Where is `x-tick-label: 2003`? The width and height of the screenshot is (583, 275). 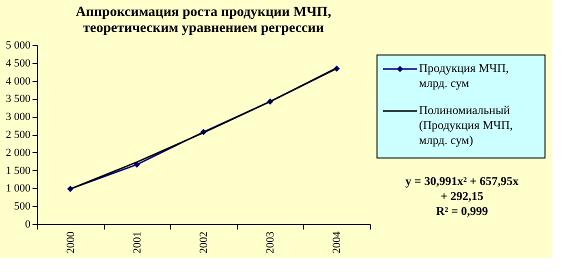
x-tick-label: 2003 is located at coordinates (270, 242).